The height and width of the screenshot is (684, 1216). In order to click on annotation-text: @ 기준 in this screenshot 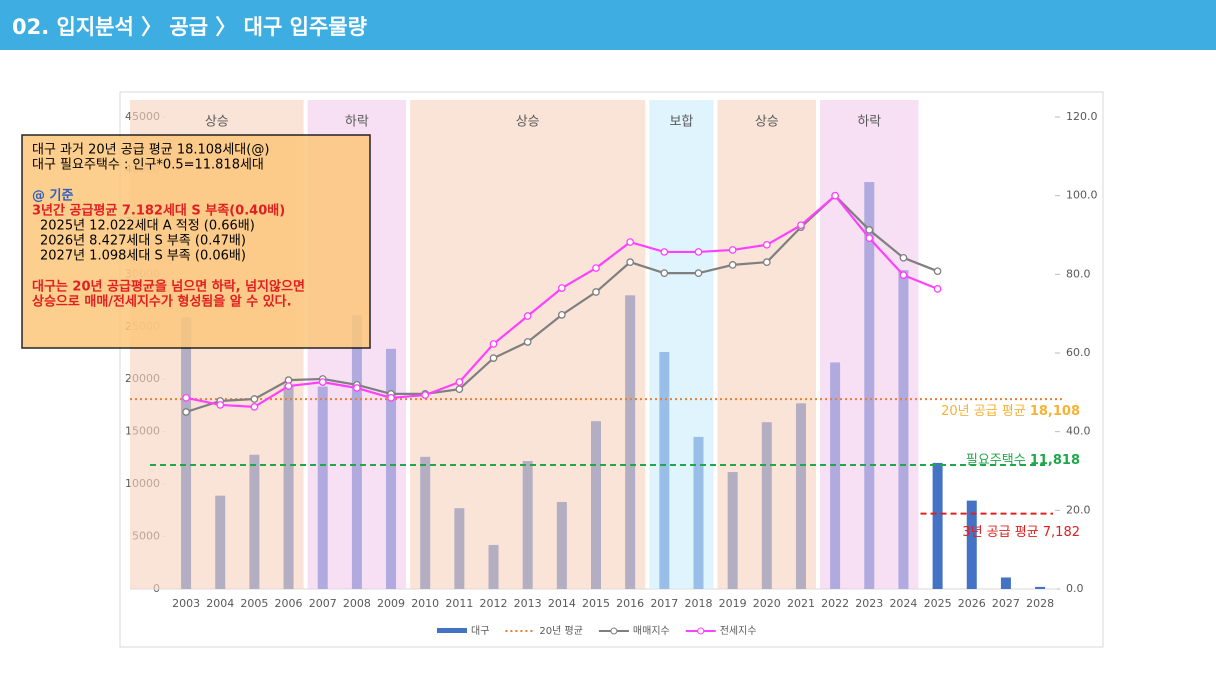, I will do `click(52, 196)`.